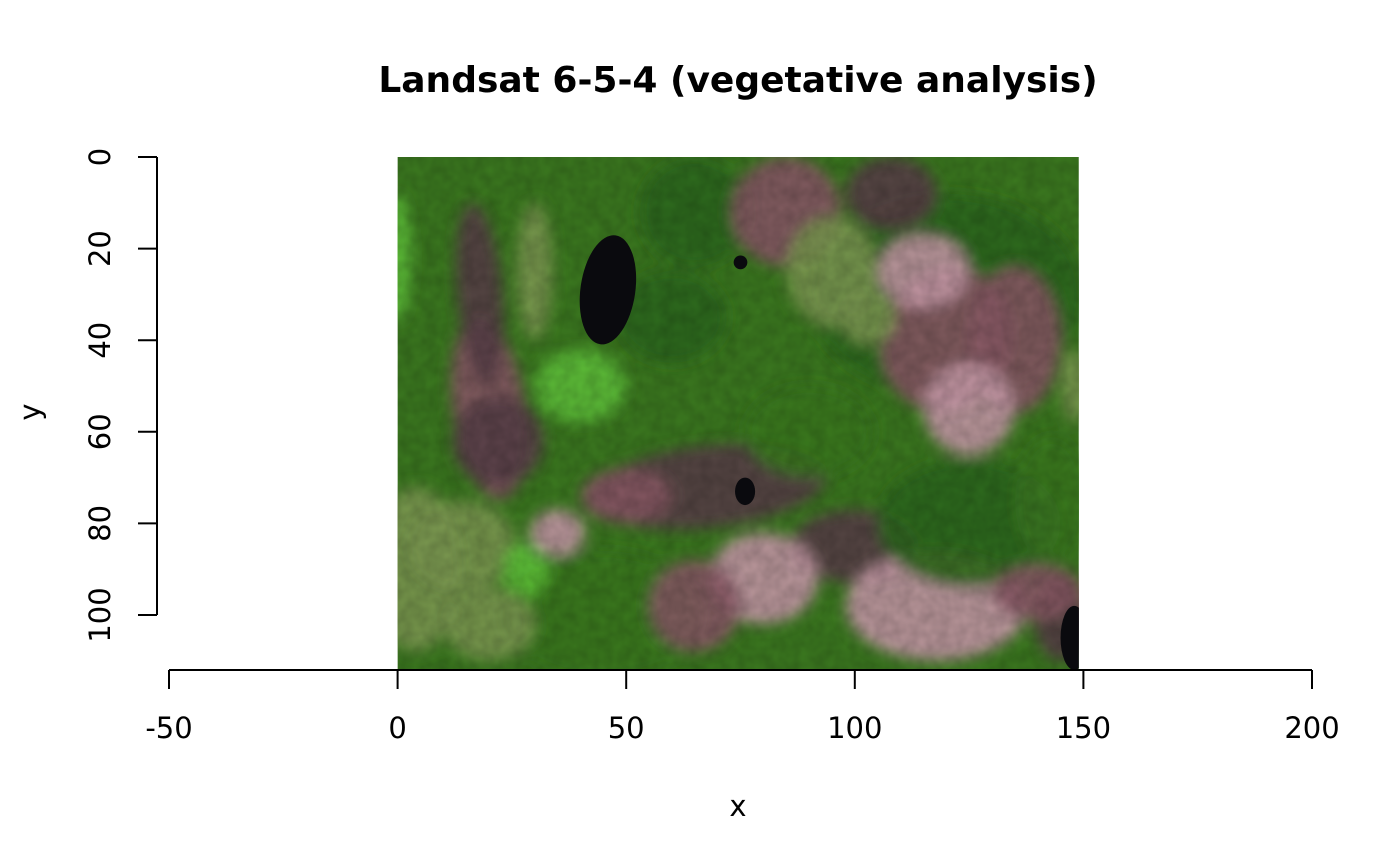 The height and width of the screenshot is (866, 1400). Describe the element at coordinates (1311, 728) in the screenshot. I see `x-tick-label: 200` at that location.